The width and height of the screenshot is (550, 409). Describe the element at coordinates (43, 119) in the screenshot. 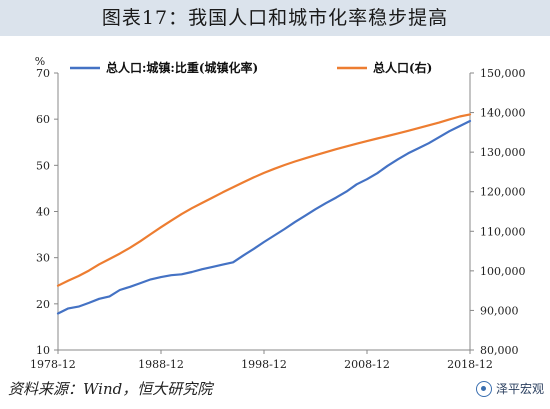

I see `left-tick-label: 60` at that location.